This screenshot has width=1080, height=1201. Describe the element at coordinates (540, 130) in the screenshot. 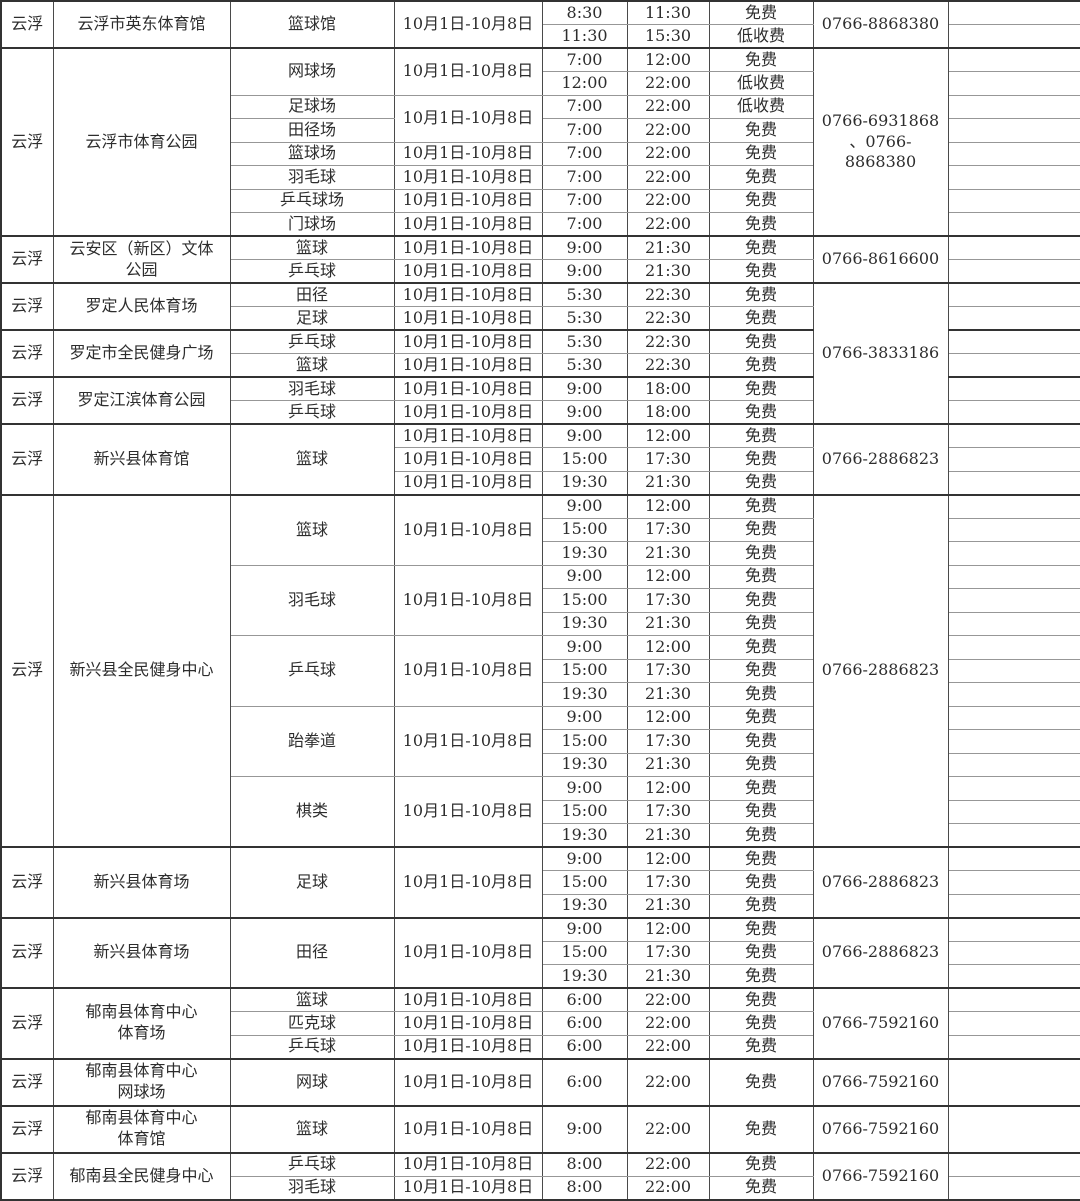

I see `table-row: 田径场 7:00 22:00 免费` at that location.